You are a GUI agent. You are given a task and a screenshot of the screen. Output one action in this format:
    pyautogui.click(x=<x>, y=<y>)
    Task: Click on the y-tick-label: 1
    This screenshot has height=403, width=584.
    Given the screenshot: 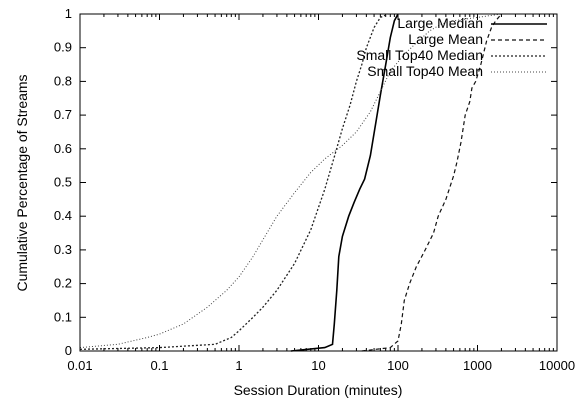 What is the action you would take?
    pyautogui.click(x=68, y=13)
    